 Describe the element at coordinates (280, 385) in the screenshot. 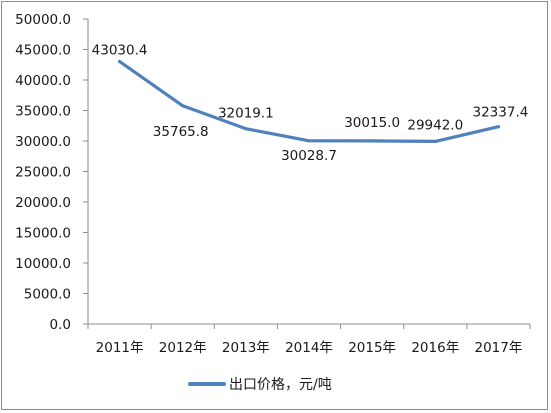

I see `legend-label: 出口价格，元/吨` at that location.